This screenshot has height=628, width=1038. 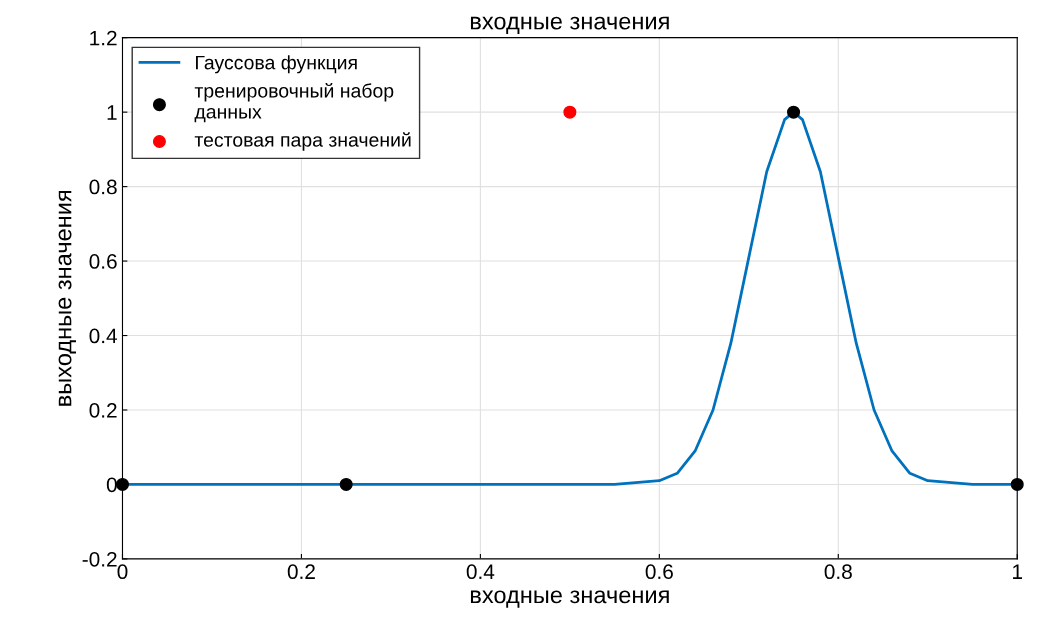 What do you see at coordinates (99, 559) in the screenshot?
I see `y-tick-label: -0.2` at bounding box center [99, 559].